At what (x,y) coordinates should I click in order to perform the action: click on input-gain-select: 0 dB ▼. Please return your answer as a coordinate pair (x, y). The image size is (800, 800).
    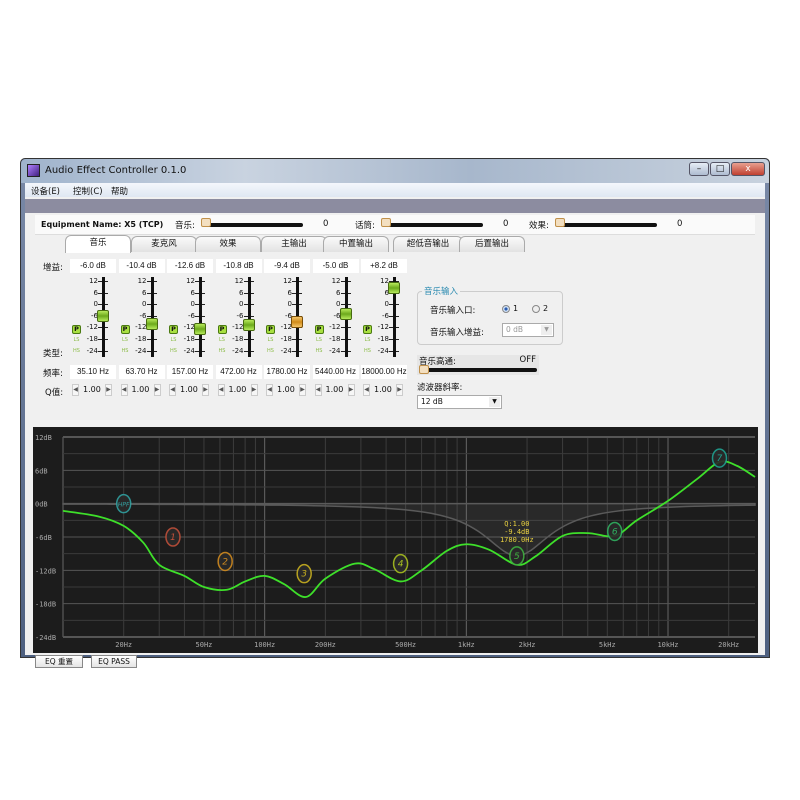
    Looking at the image, I should click on (528, 330).